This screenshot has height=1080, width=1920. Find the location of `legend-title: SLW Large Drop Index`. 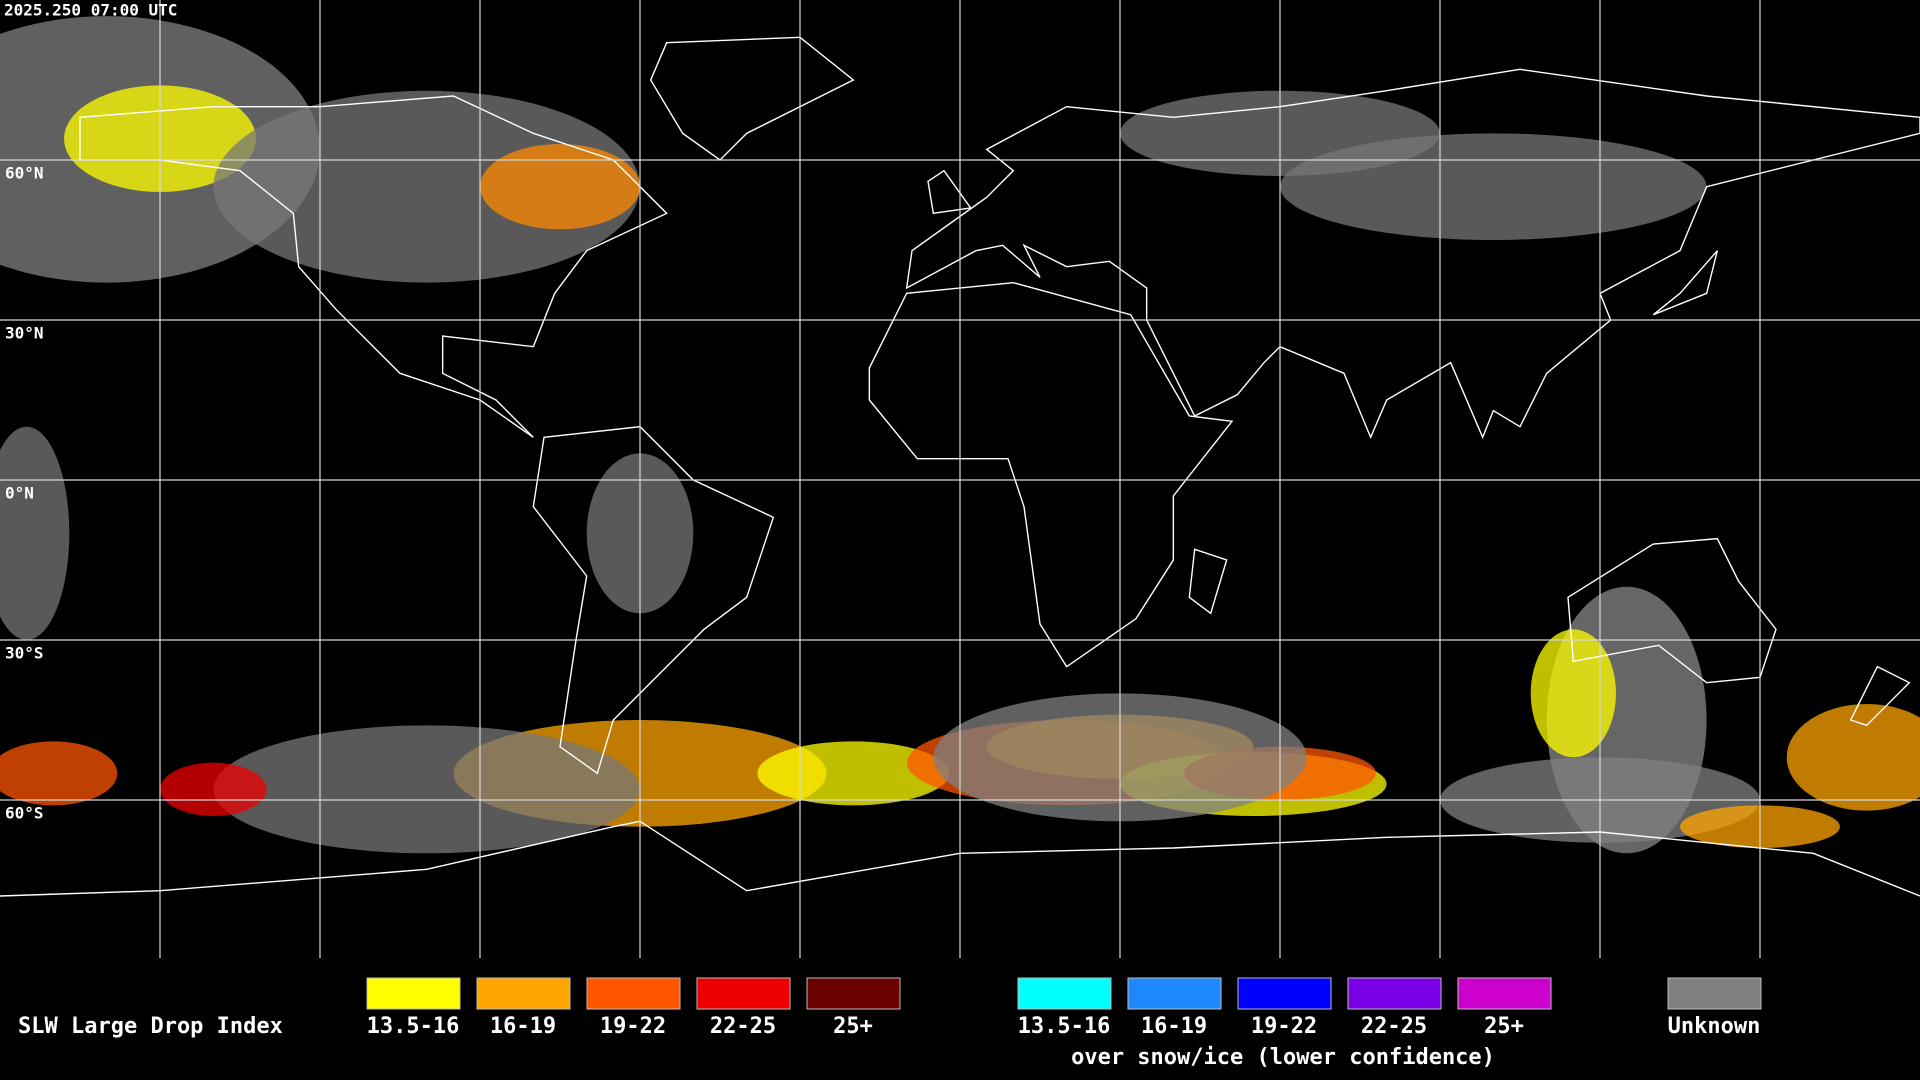

legend-title: SLW Large Drop Index is located at coordinates (150, 1026).